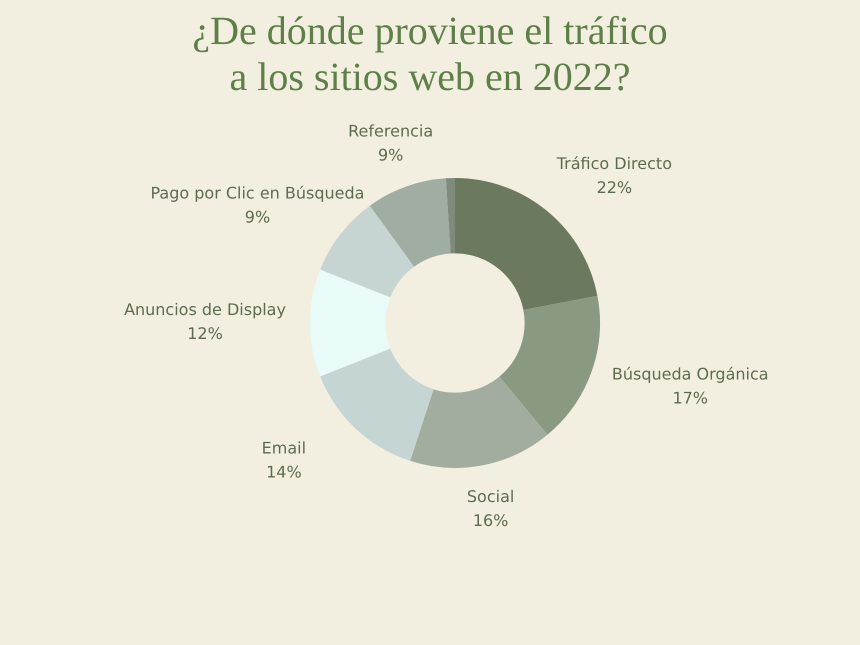 The image size is (860, 645). I want to click on data-label: 16%, so click(490, 520).